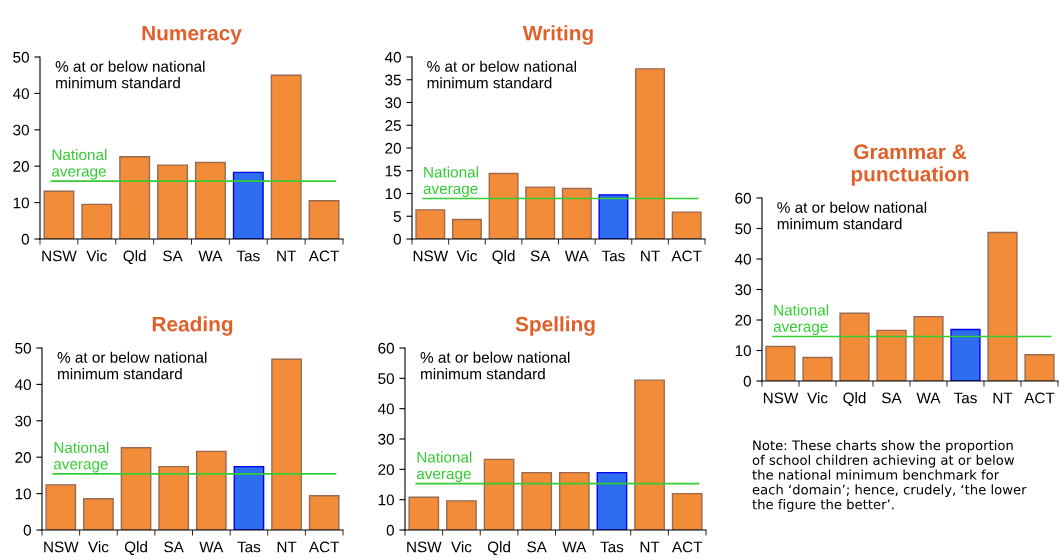  Describe the element at coordinates (555, 326) in the screenshot. I see `chart-title: Spelling` at that location.